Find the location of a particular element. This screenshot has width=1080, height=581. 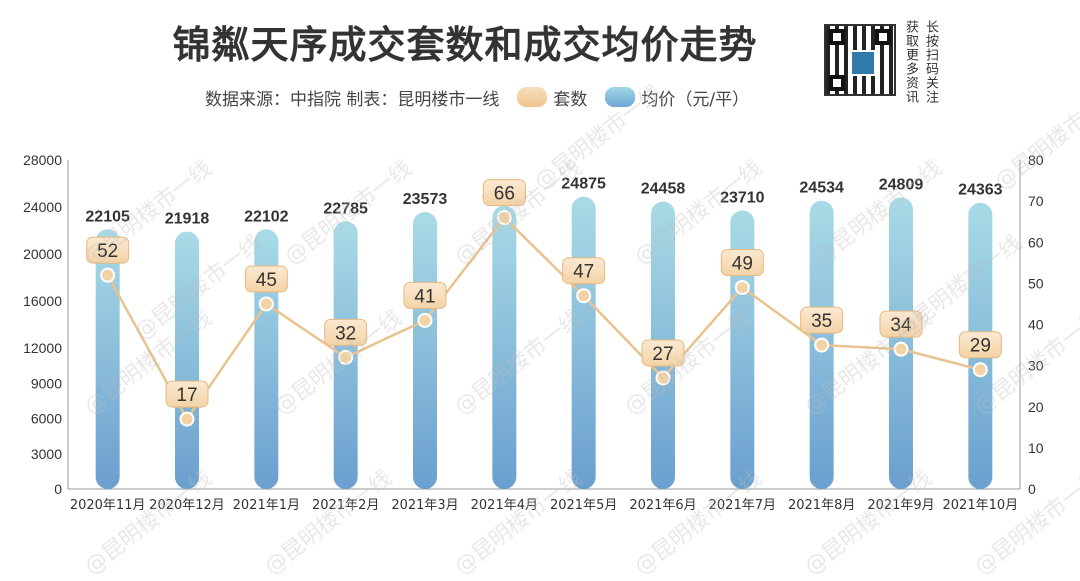

y-left-tick-label: 6000 is located at coordinates (46, 419).